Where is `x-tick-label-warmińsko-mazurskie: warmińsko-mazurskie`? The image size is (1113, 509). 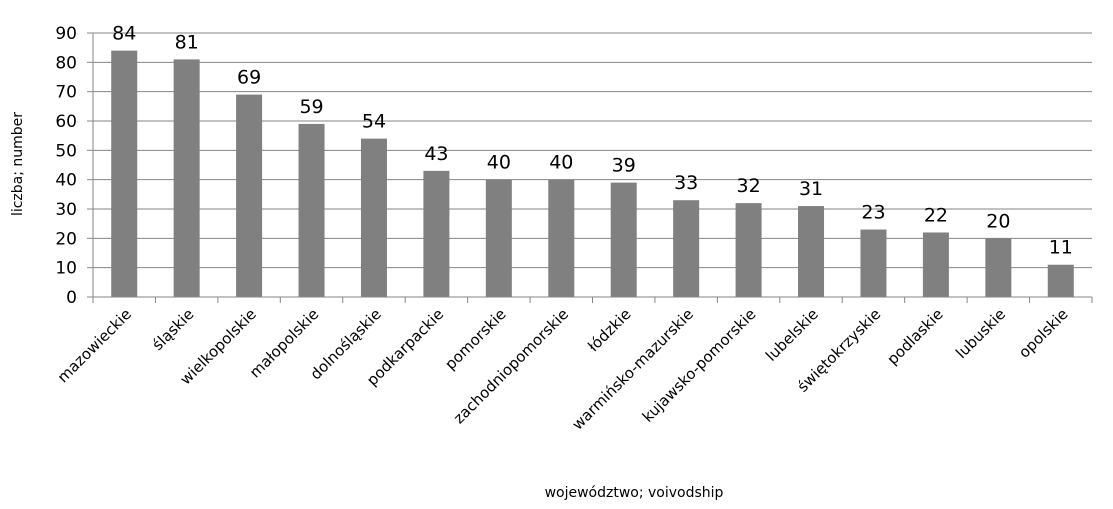
x-tick-label-warmińsko-mazurskie: warmińsko-mazurskie is located at coordinates (632, 369).